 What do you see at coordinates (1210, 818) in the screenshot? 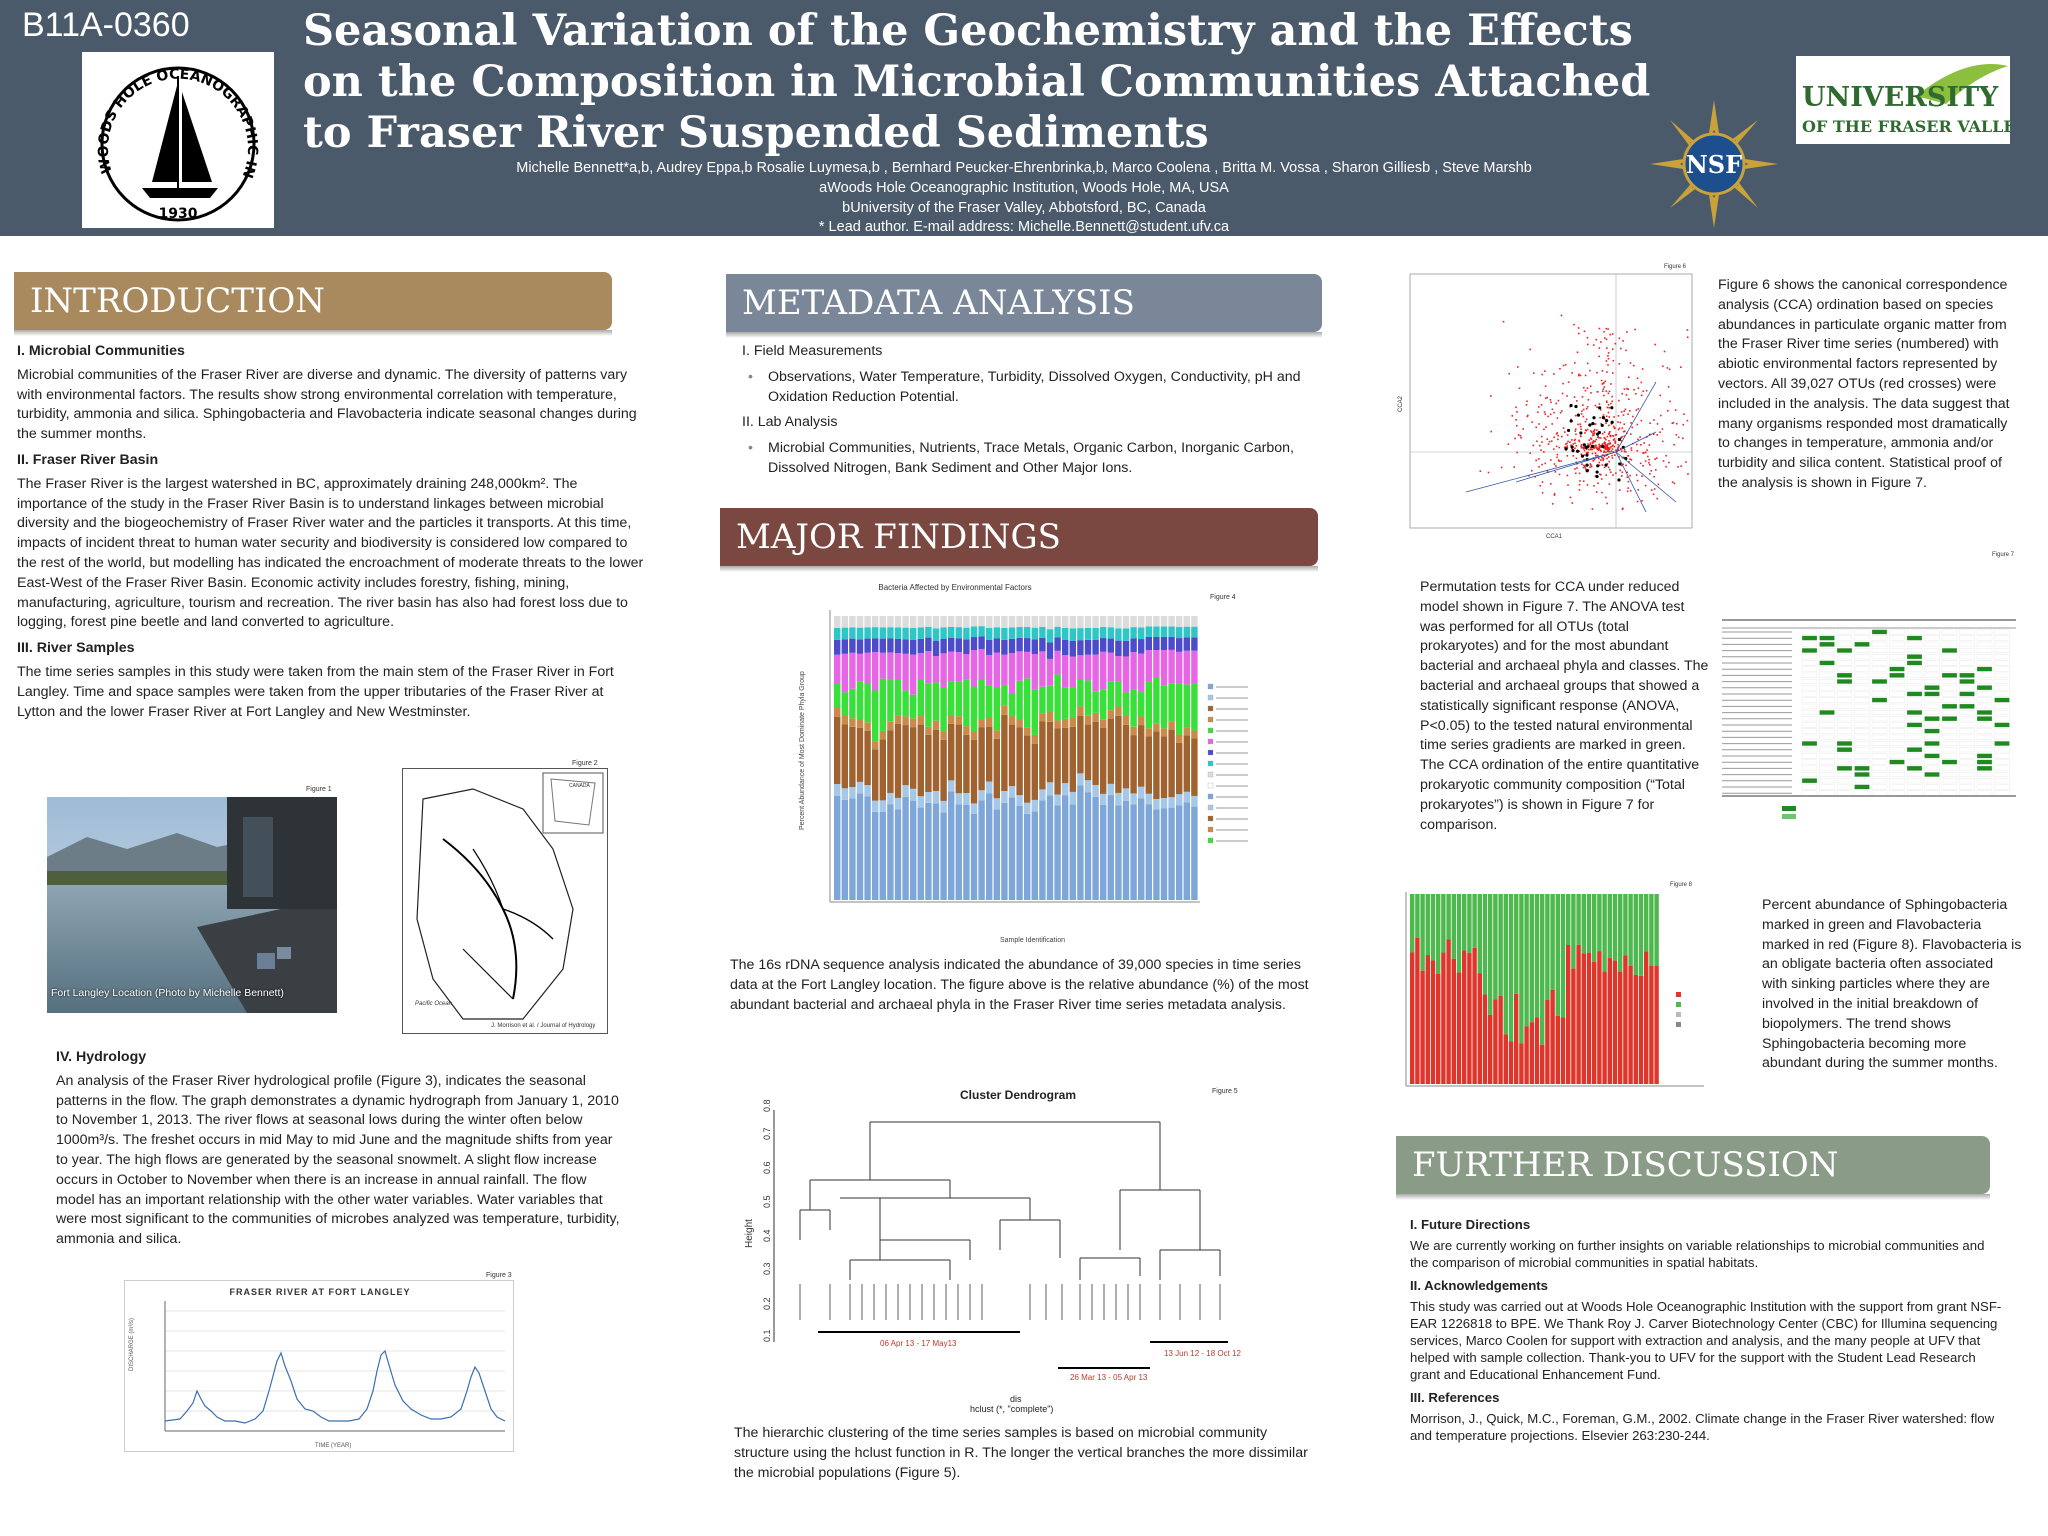
I see `figure-4-legend-swatch` at bounding box center [1210, 818].